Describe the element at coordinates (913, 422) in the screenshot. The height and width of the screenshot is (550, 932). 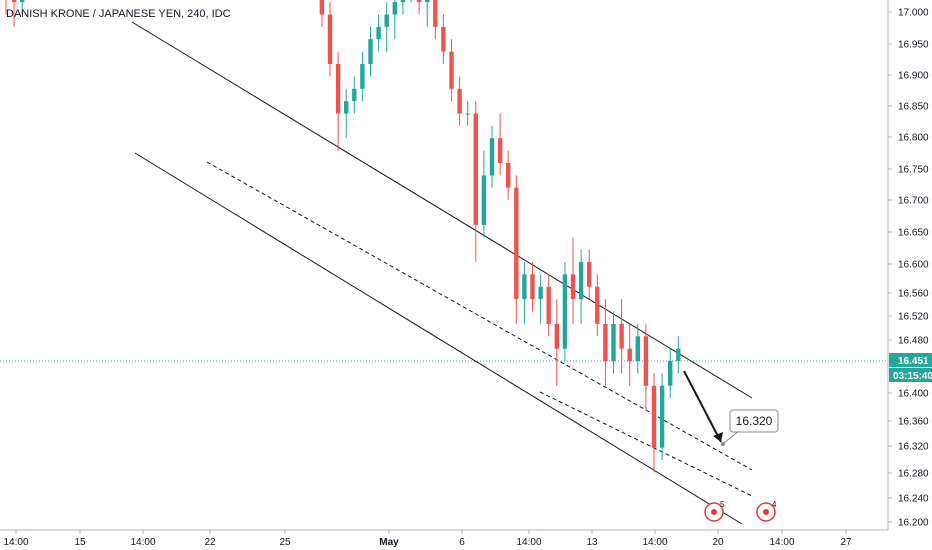
I see `y-tick-label: 16.360` at that location.